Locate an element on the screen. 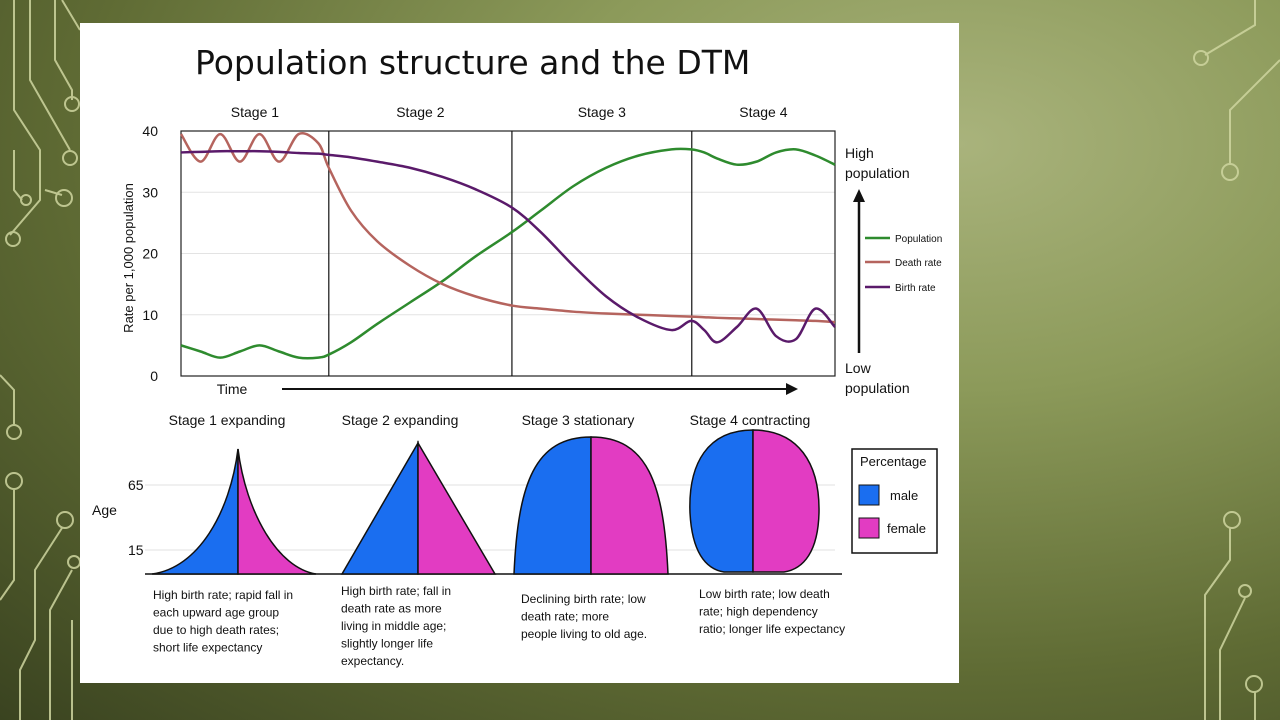 Image resolution: width=1280 pixels, height=720 pixels. low-label-1: Low is located at coordinates (858, 368).